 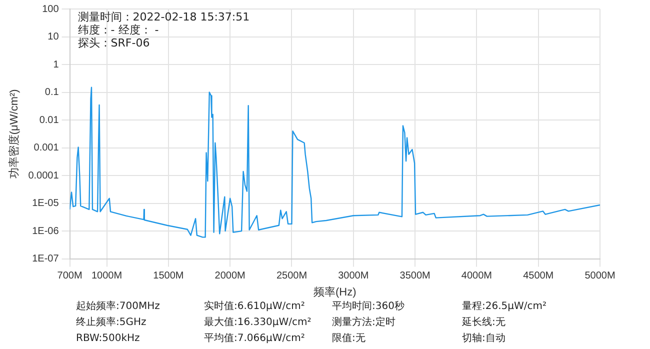 I want to click on x-tick-label: 3000M, so click(x=353, y=276).